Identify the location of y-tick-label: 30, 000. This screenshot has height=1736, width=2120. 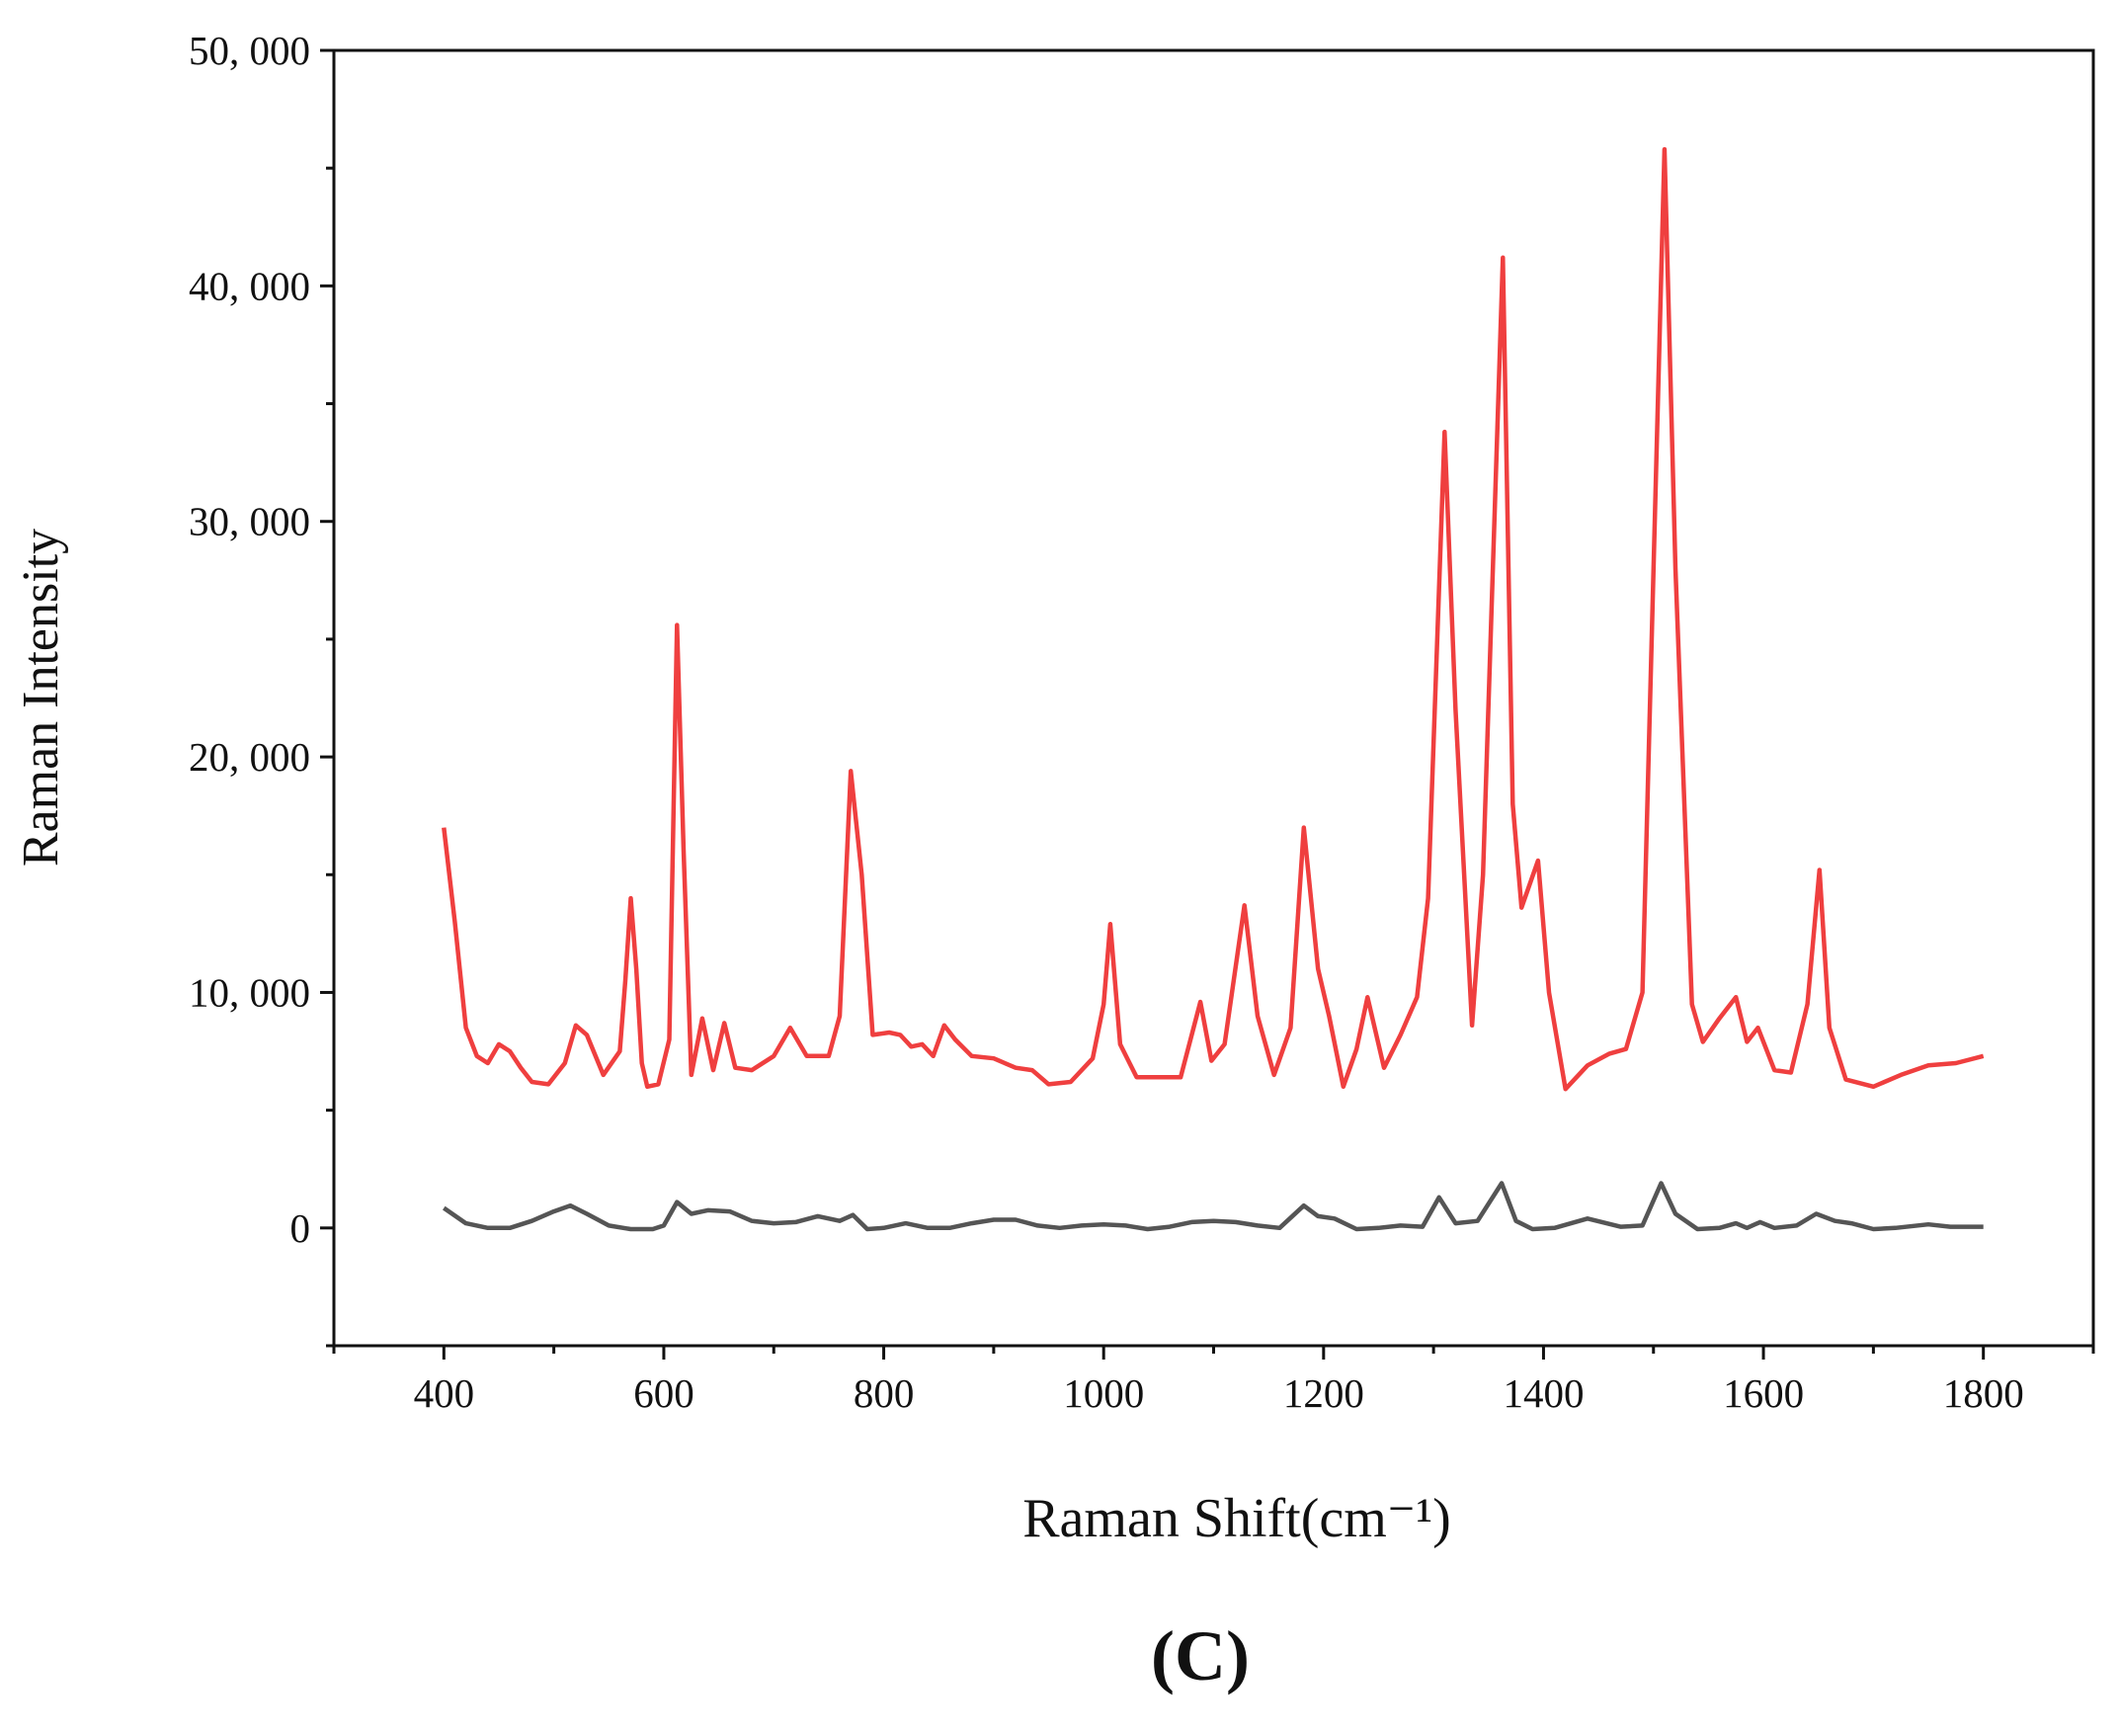
(250, 521).